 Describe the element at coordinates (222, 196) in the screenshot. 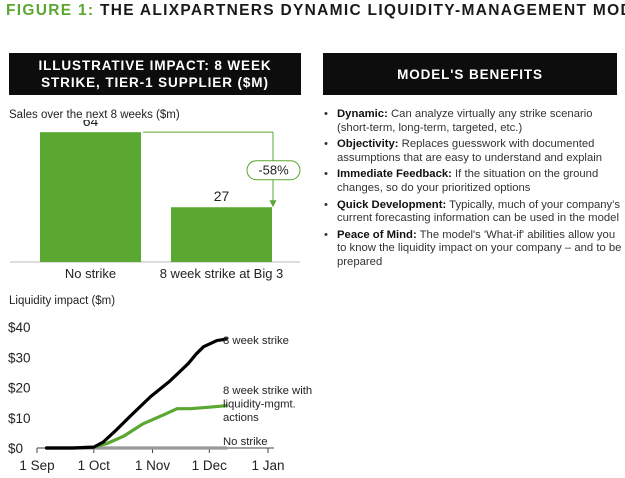

I see `bar-value-label: 27` at that location.